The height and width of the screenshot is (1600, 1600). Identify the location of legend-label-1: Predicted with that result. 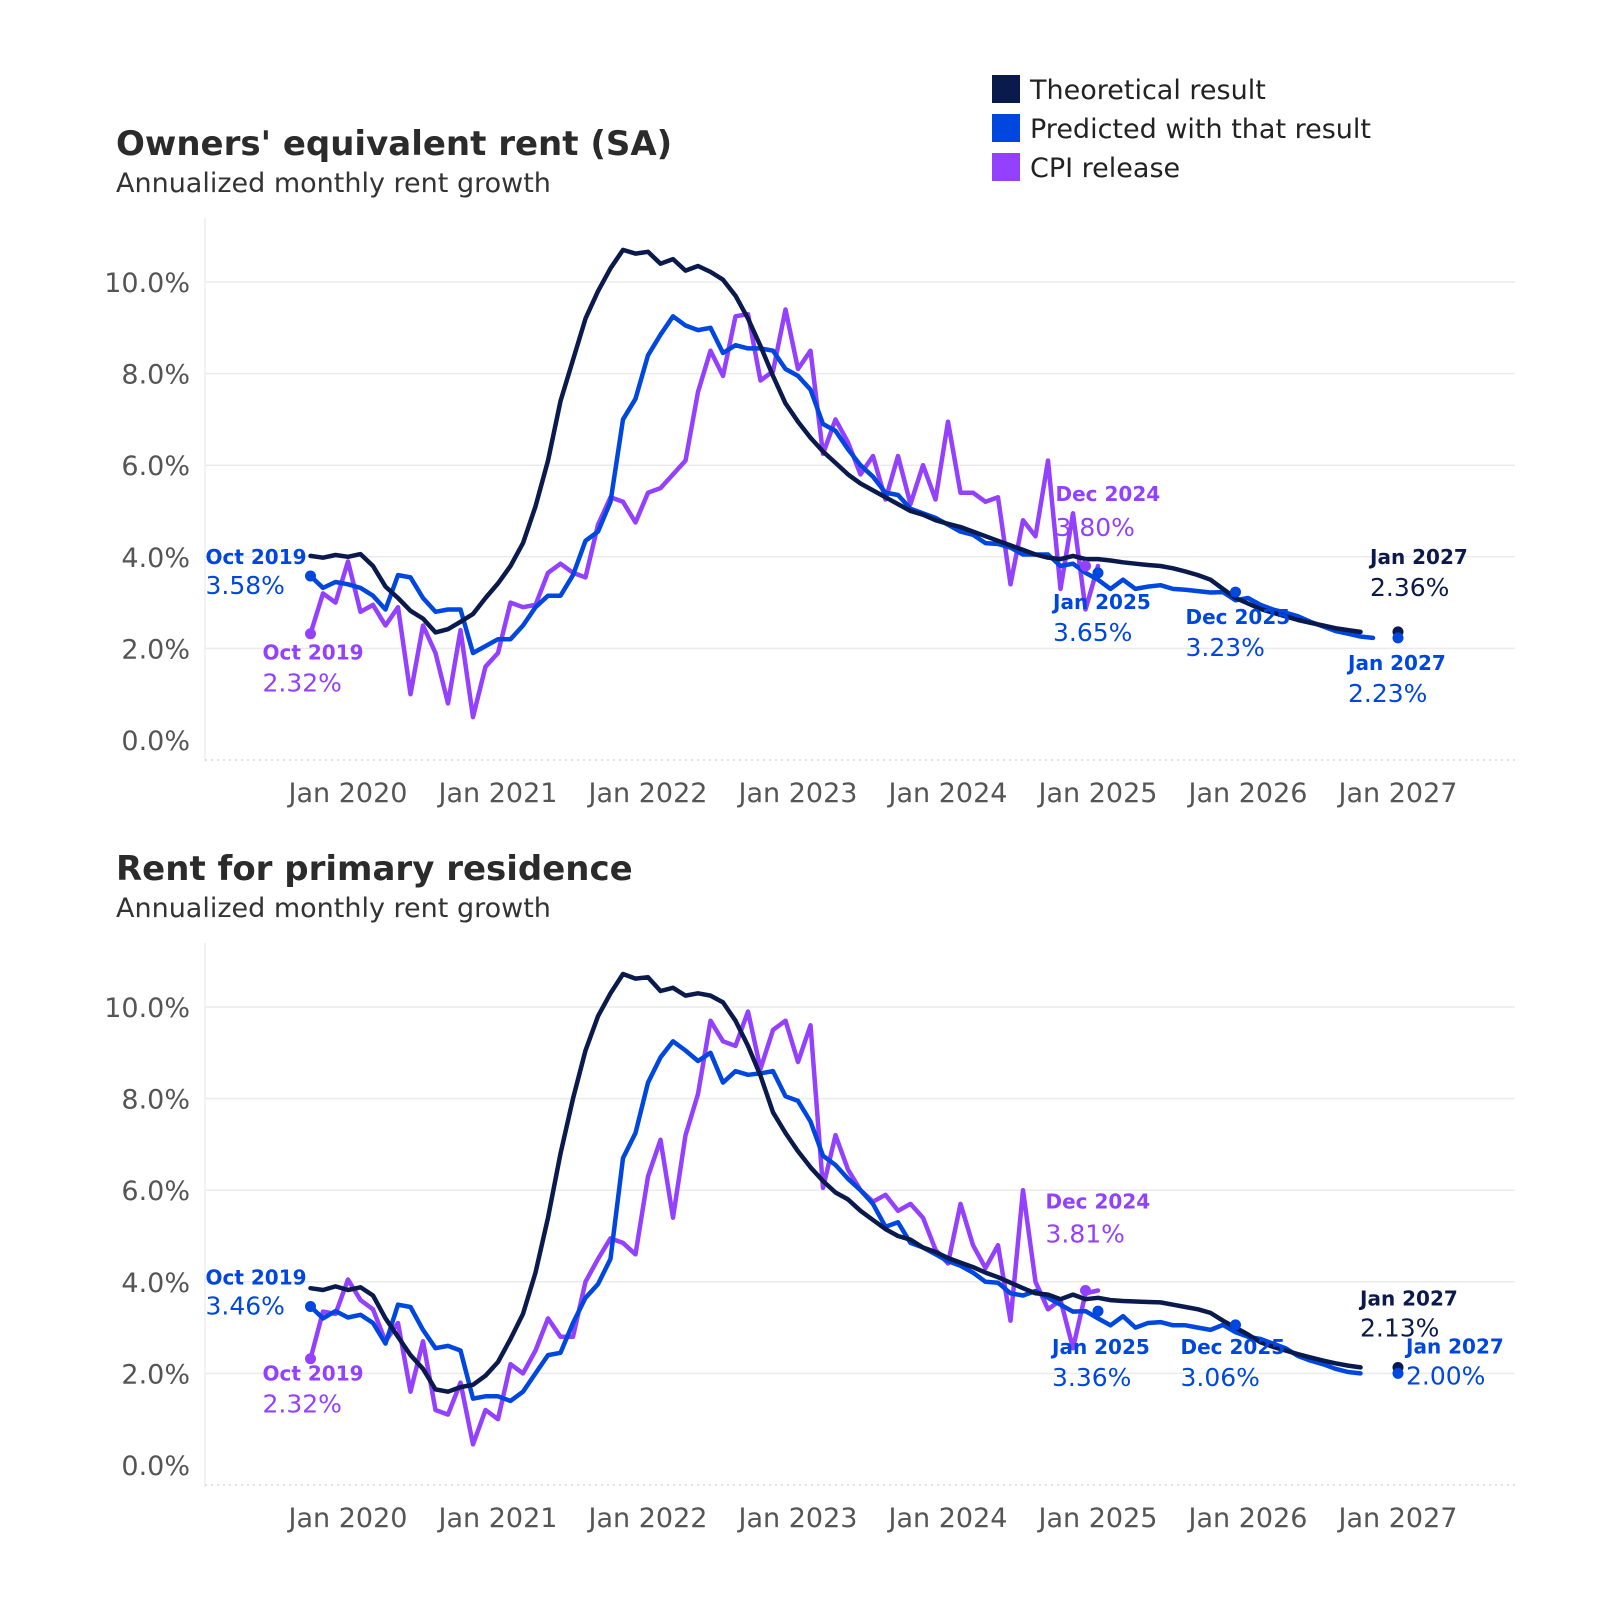
(1200, 129).